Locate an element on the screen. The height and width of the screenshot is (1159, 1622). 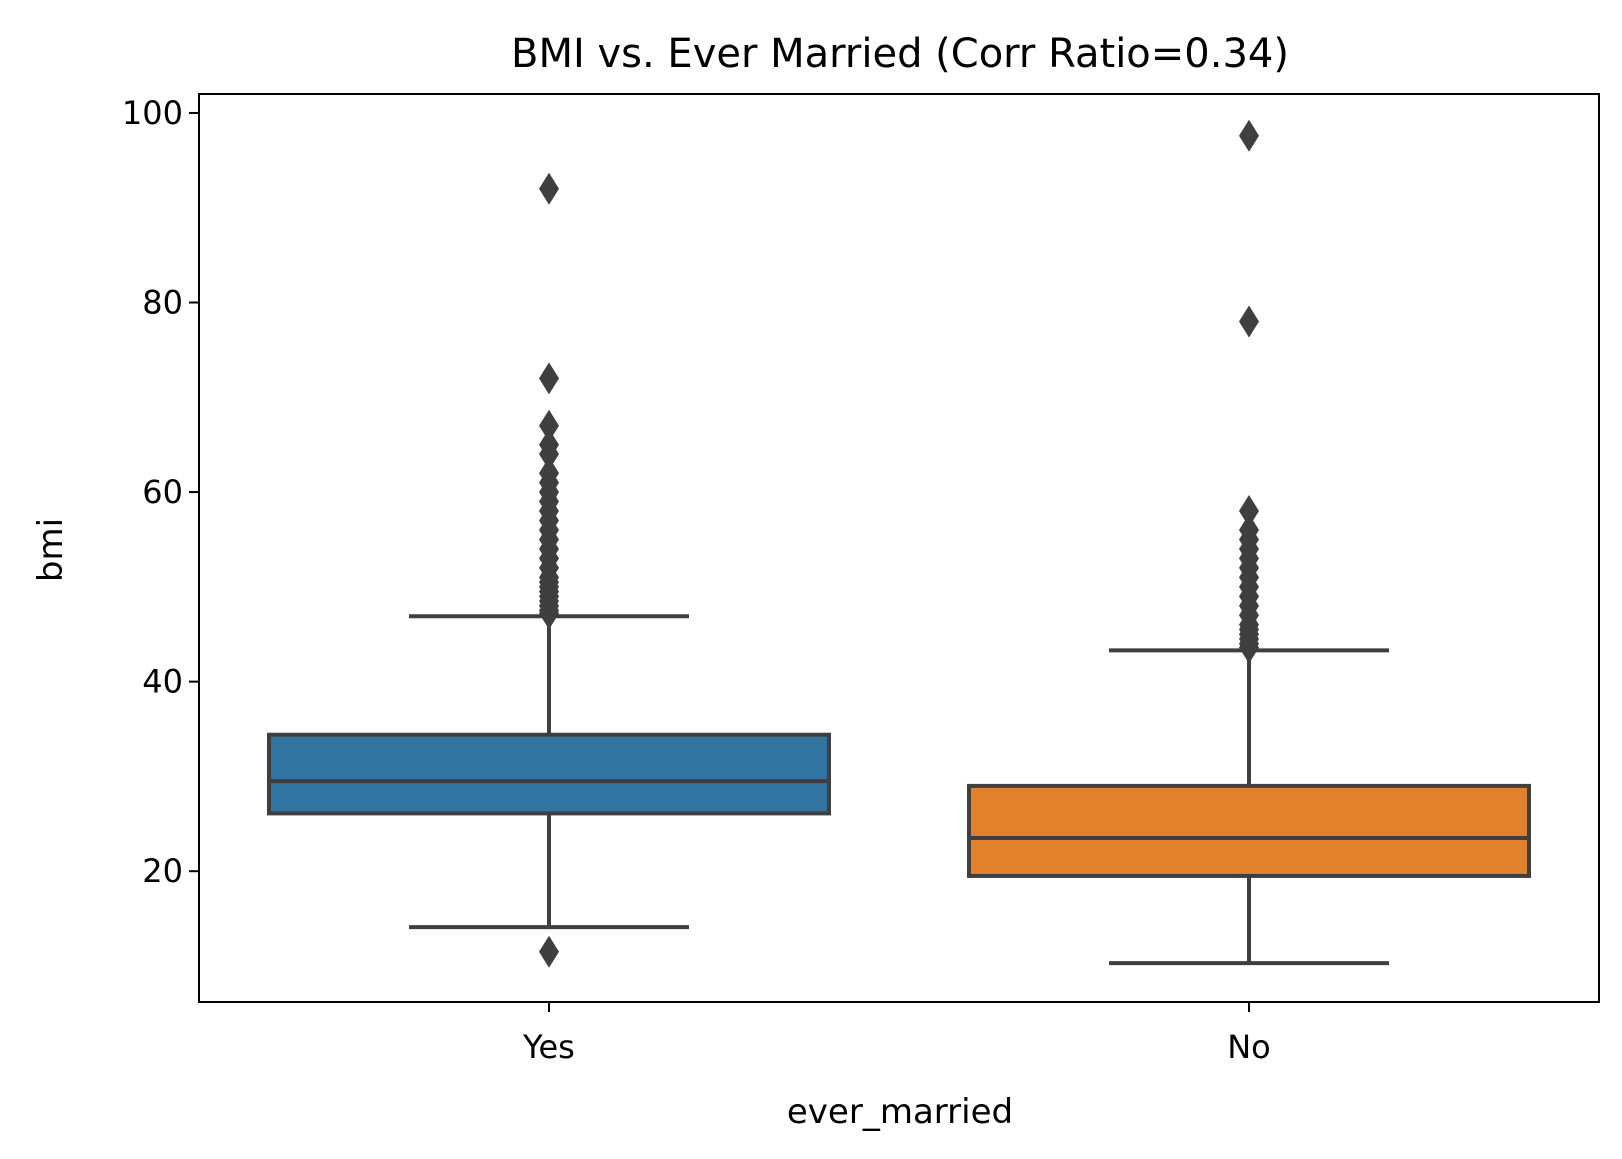
y-tick-label: 80 is located at coordinates (162, 303).